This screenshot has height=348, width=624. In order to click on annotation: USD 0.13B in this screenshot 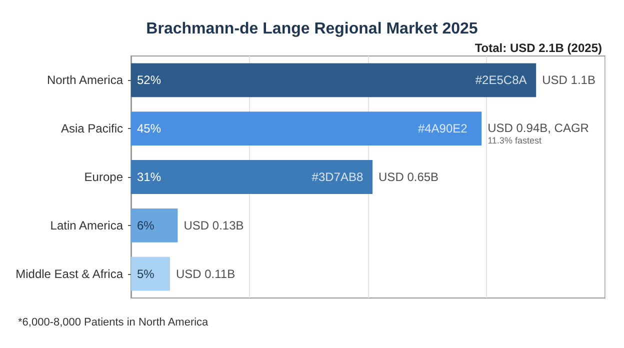, I will do `click(214, 225)`.